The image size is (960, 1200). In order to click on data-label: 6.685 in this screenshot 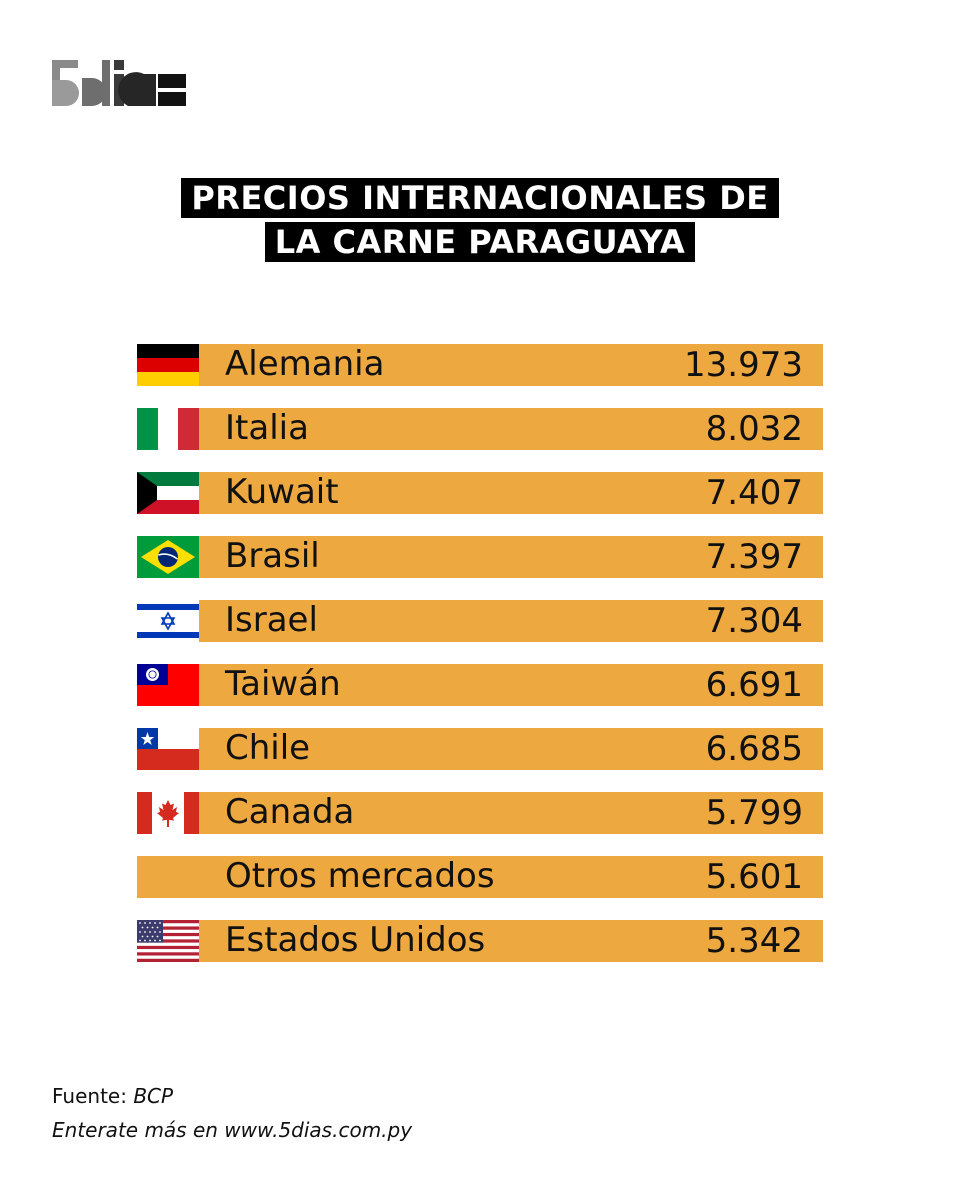, I will do `click(754, 749)`.